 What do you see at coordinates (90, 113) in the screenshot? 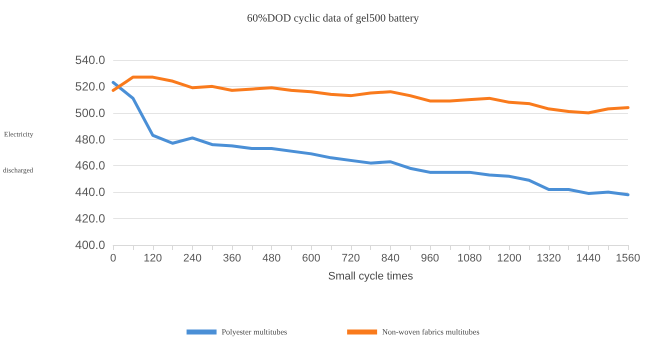
I see `y-tick-label: 500.0` at bounding box center [90, 113].